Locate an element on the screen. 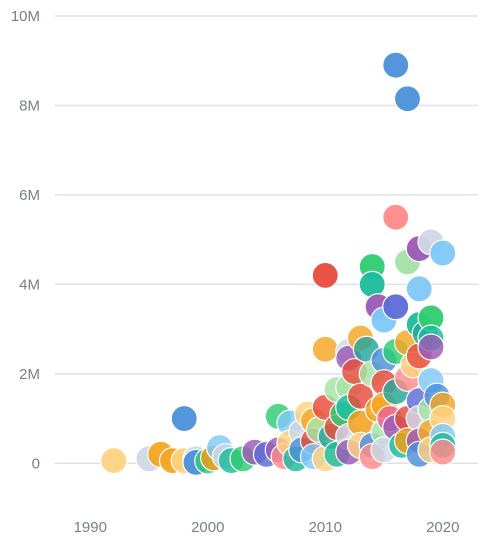  y-tick-label: 2M is located at coordinates (29, 374).